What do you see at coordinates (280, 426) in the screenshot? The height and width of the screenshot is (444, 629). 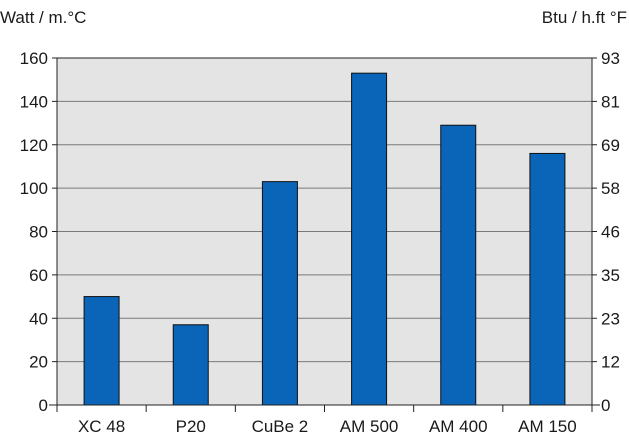 I see `x-tick-label: CuBe 2` at bounding box center [280, 426].